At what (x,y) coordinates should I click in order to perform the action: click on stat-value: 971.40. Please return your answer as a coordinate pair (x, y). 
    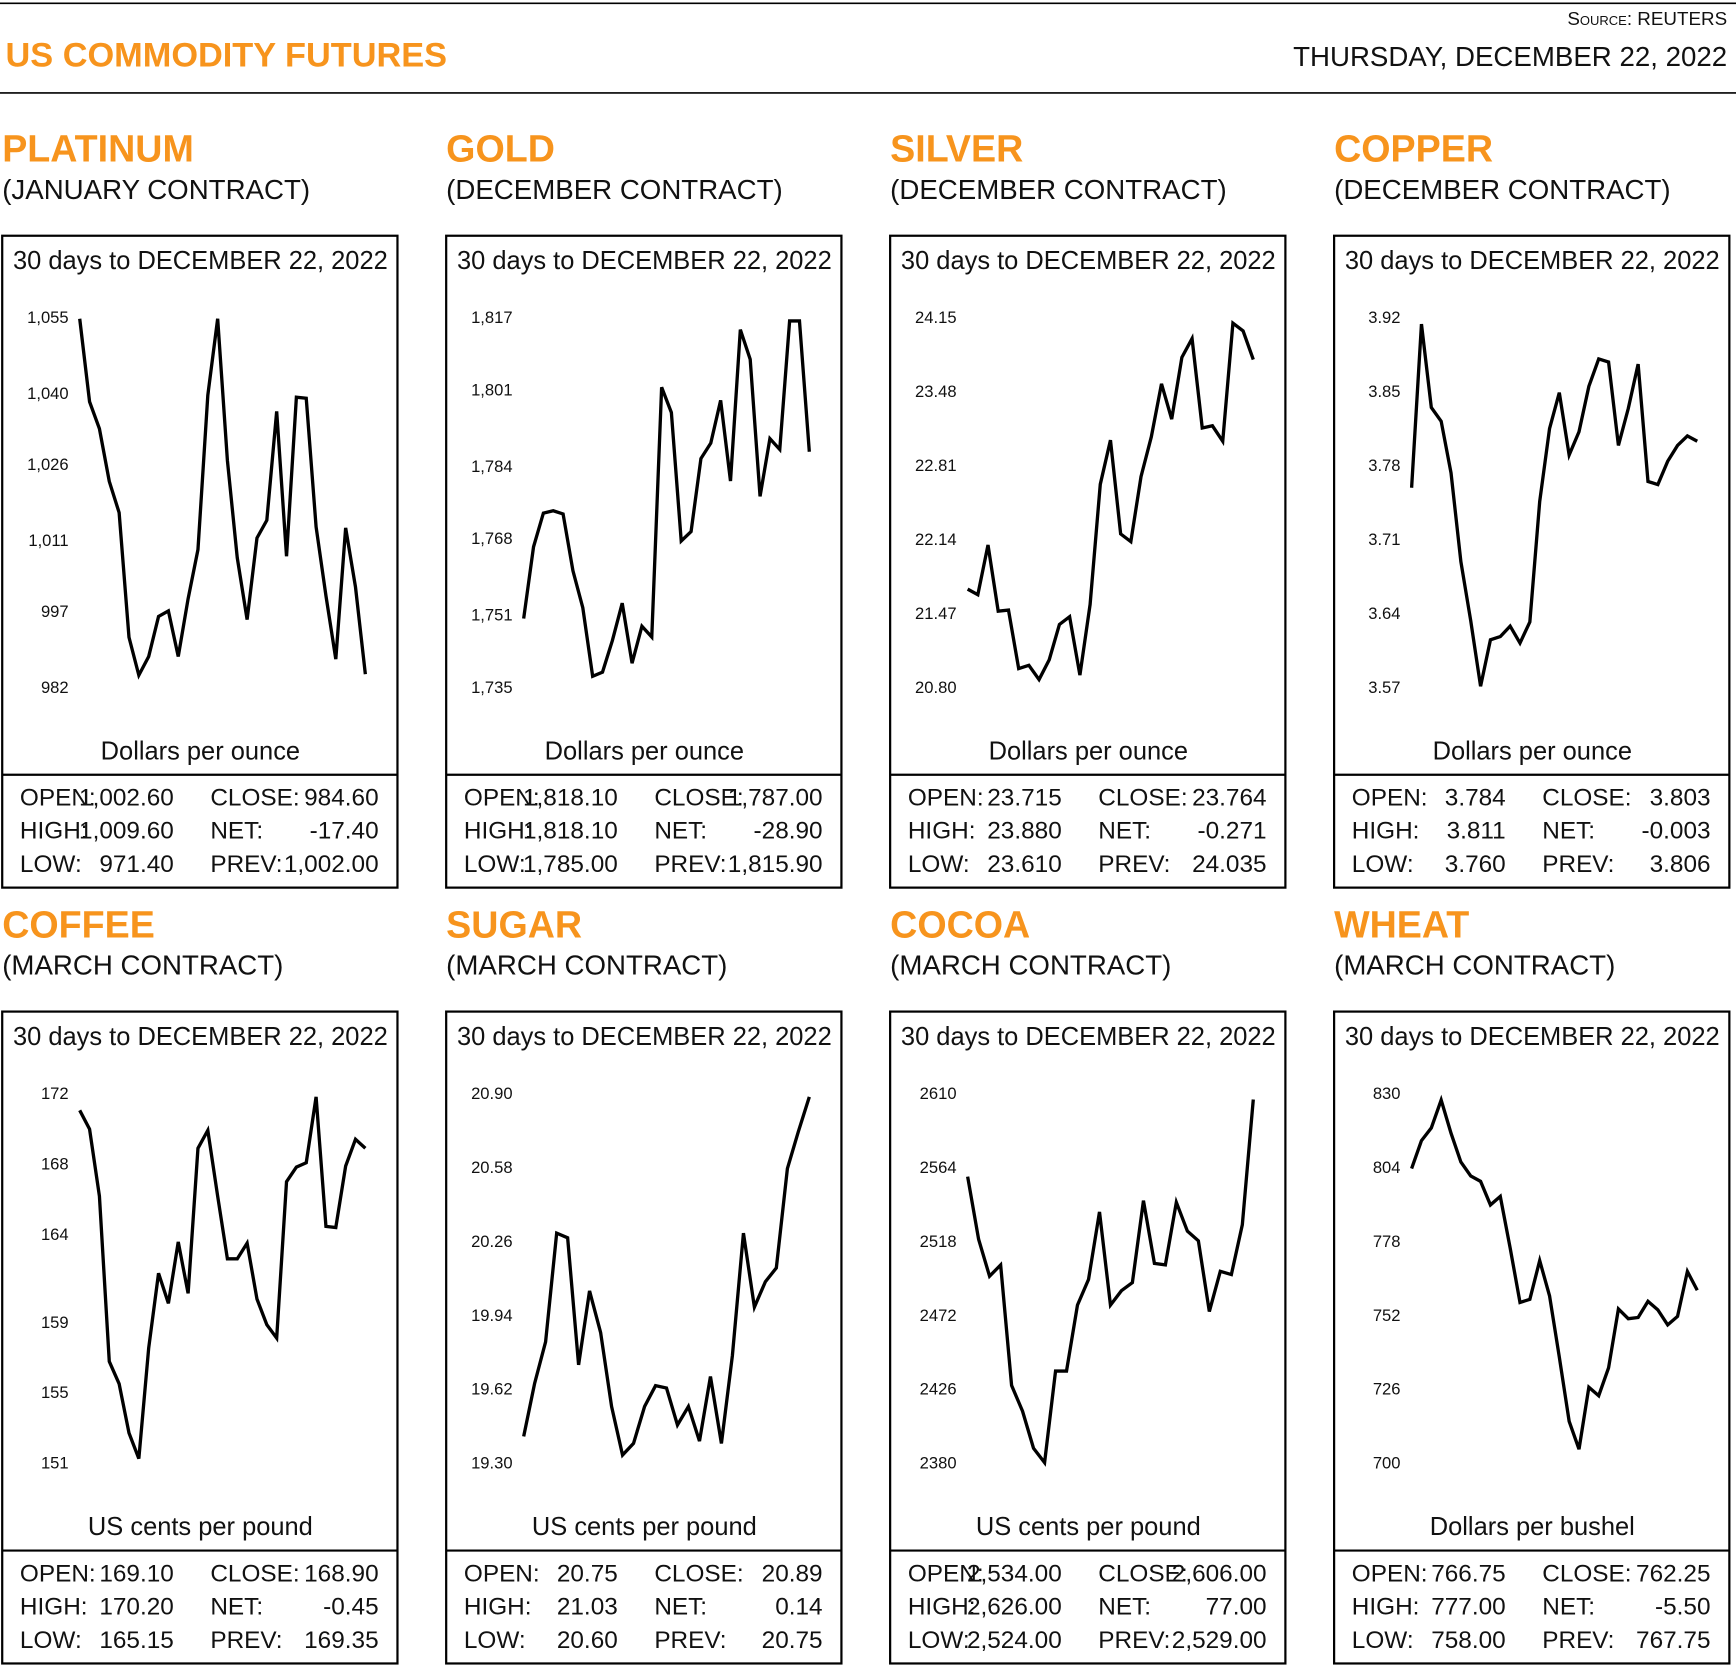
    Looking at the image, I should click on (136, 864).